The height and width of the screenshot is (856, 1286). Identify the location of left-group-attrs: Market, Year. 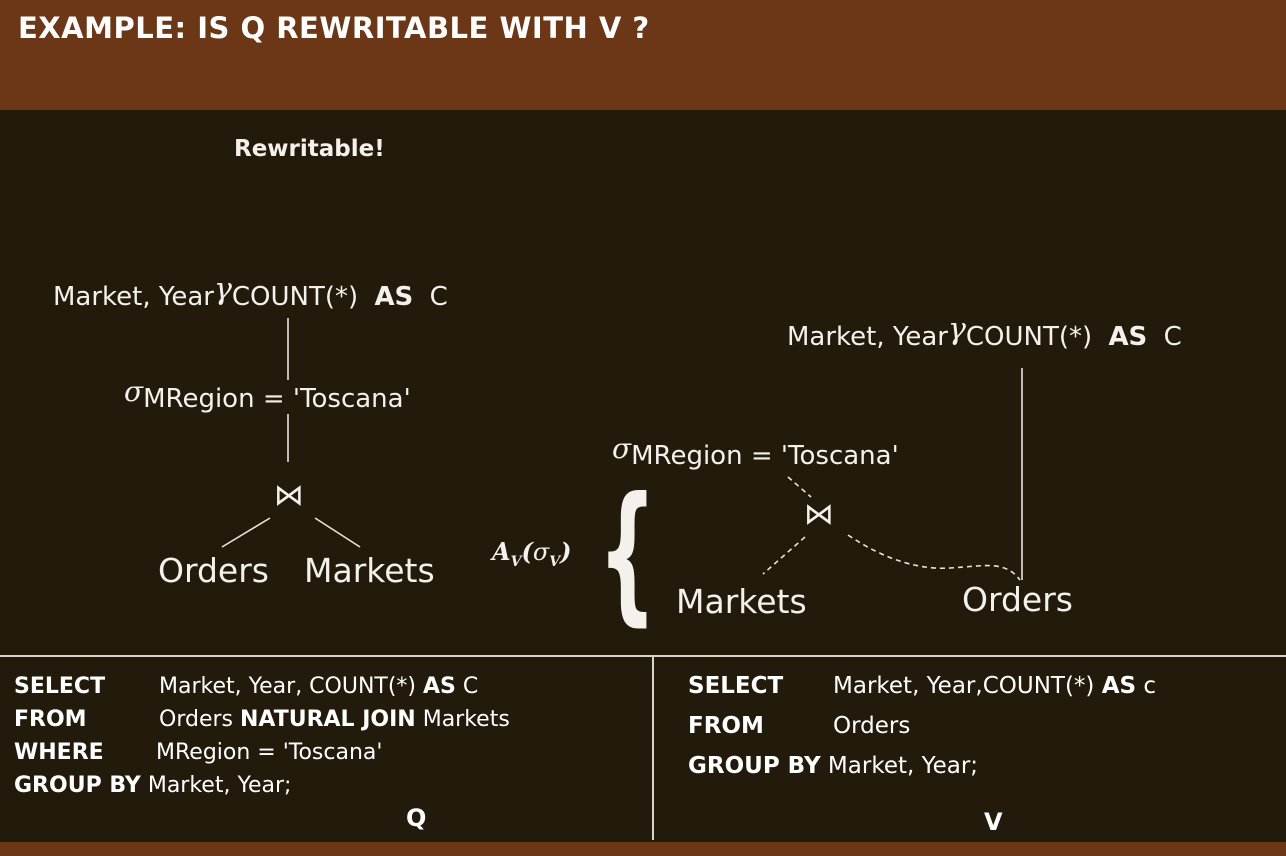
(133, 297).